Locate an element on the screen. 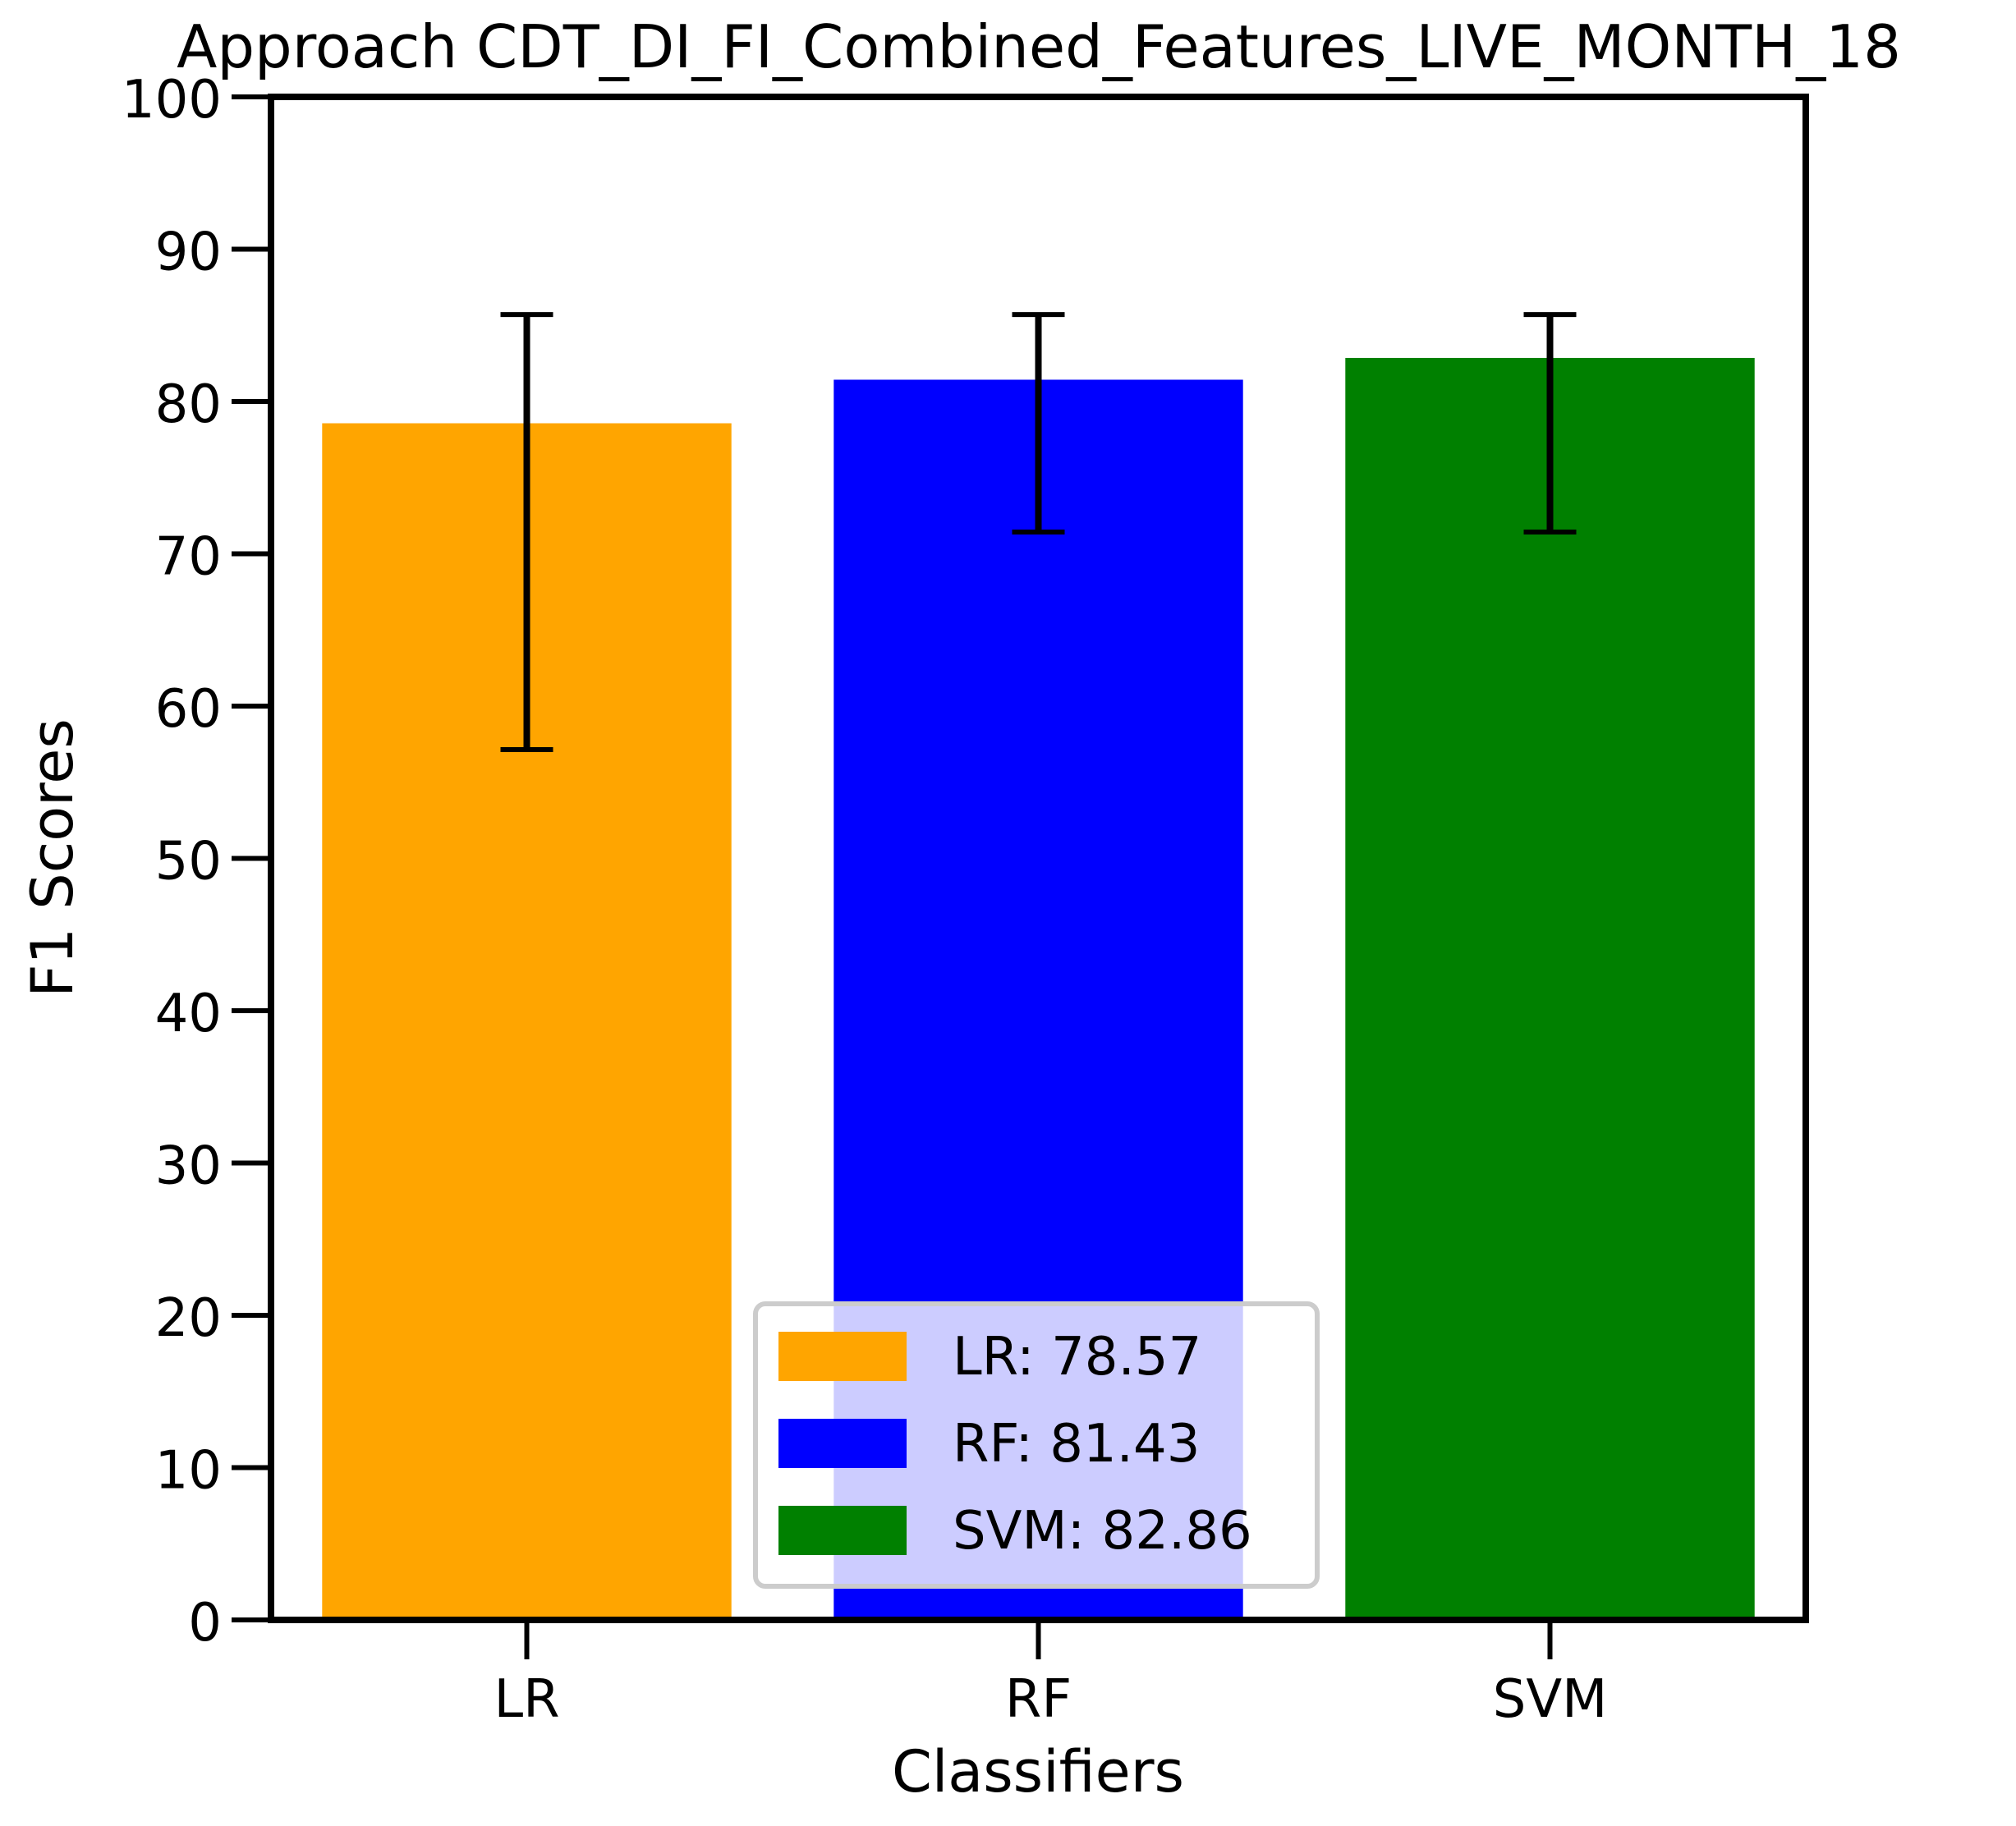  y-tick-label: 70 is located at coordinates (188, 558).